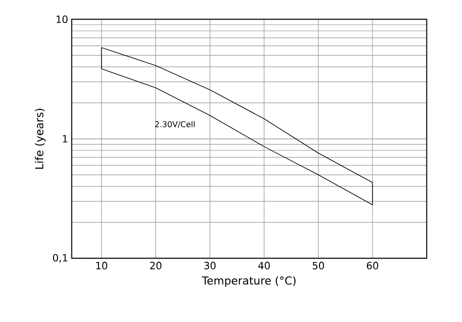 This screenshot has width=462, height=322. I want to click on x-axis-title: Temperature (°C), so click(249, 281).